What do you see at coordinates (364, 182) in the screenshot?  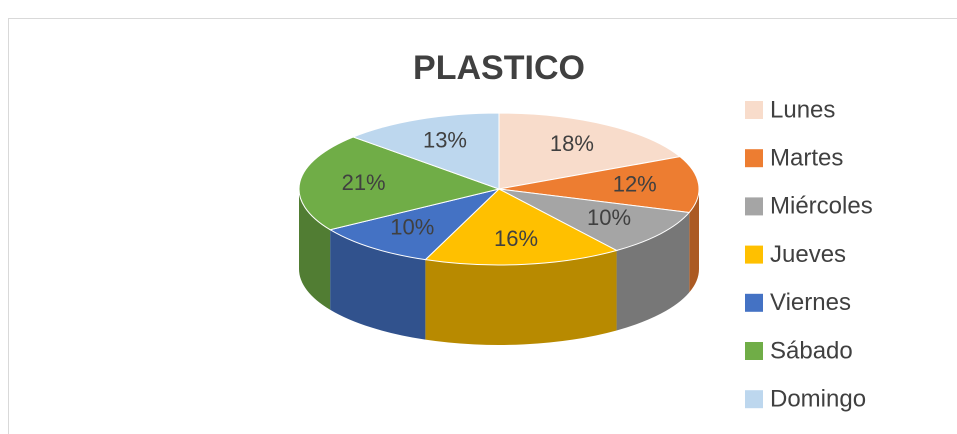 I see `data-label: 21%` at bounding box center [364, 182].